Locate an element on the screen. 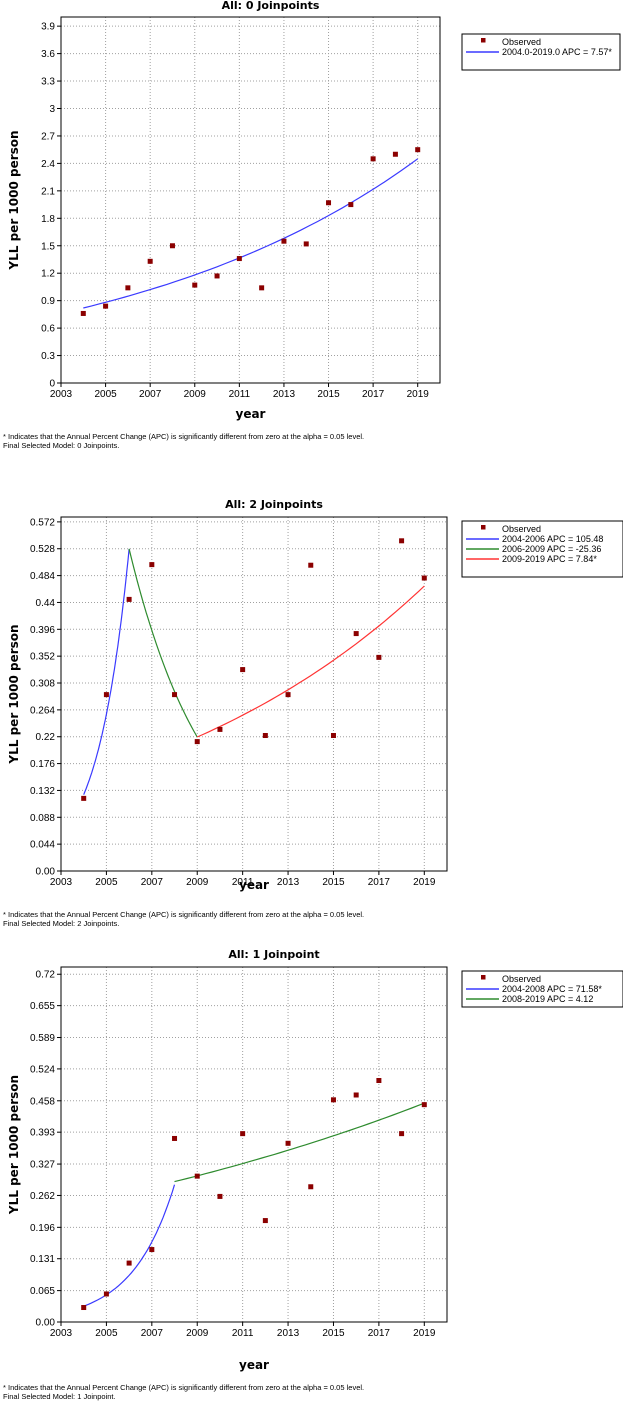 This screenshot has height=1406, width=623. legend-observed-marker is located at coordinates (483, 40).